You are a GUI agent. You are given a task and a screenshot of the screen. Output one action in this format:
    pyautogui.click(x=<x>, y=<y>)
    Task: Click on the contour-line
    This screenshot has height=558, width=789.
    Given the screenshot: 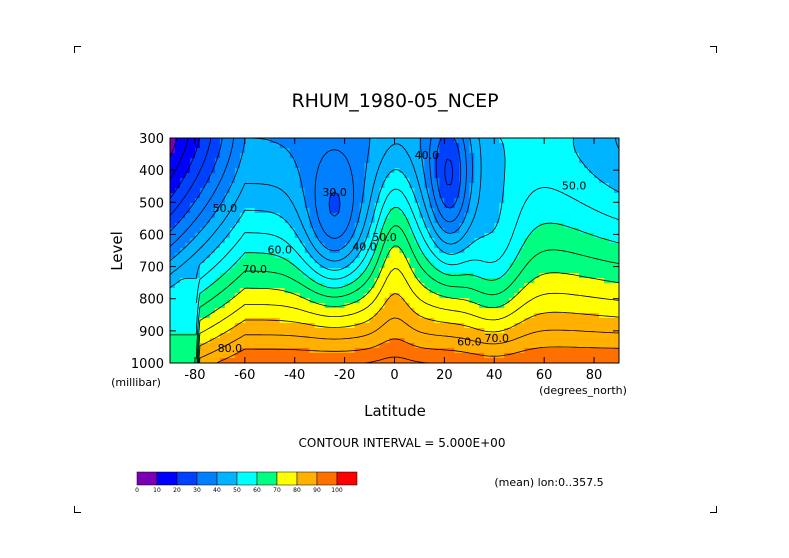 What is the action you would take?
    pyautogui.click(x=179, y=159)
    